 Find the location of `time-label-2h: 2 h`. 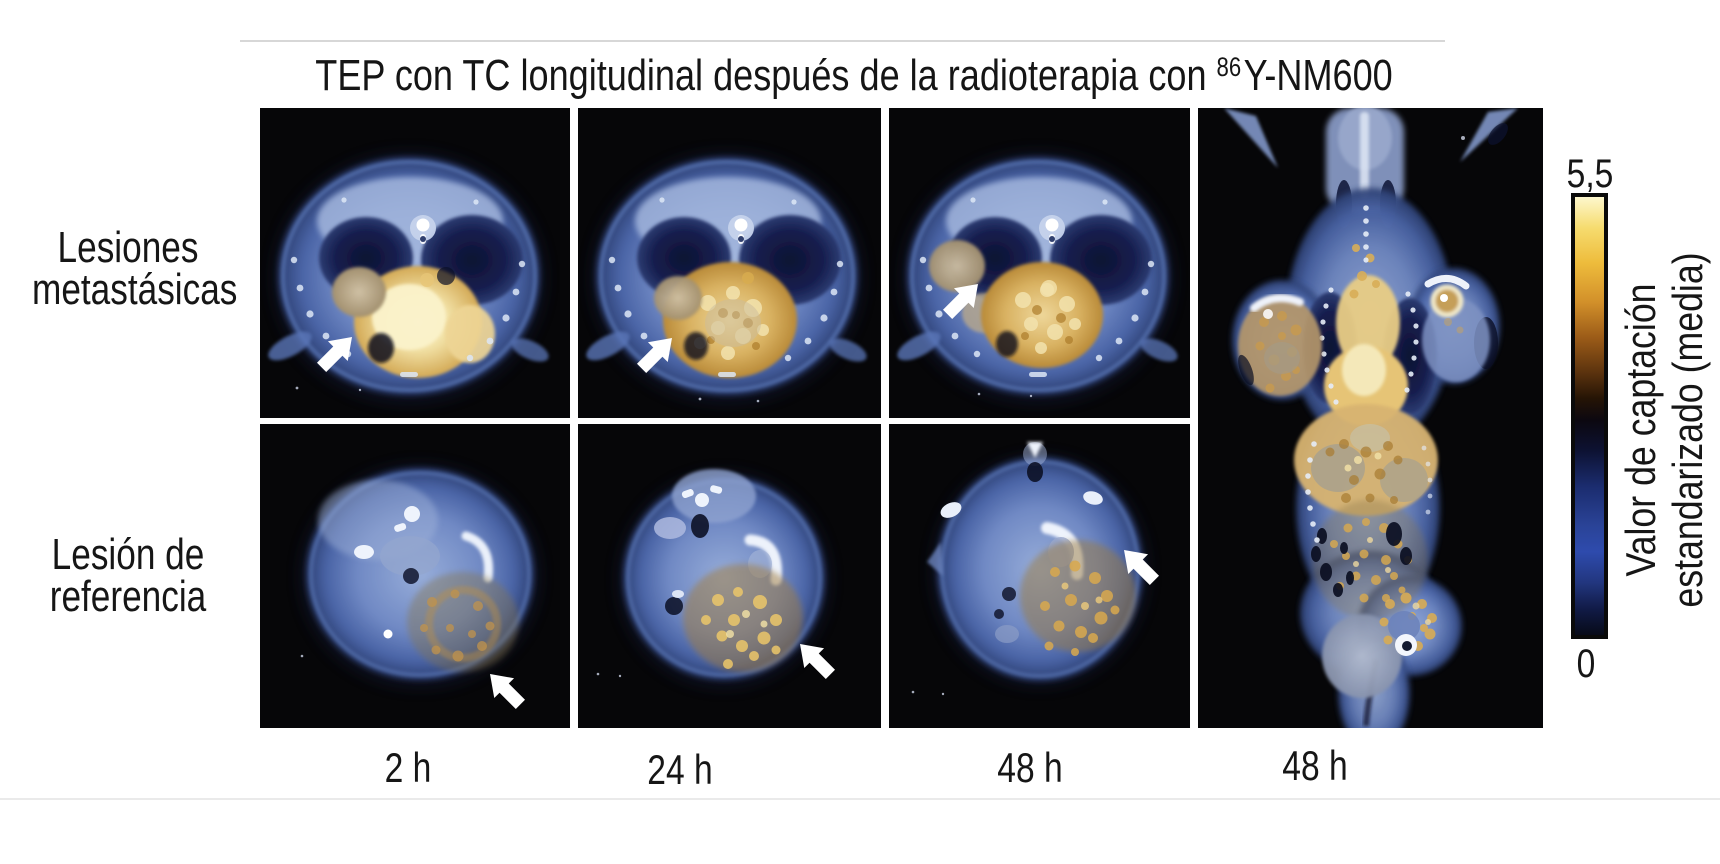

time-label-2h: 2 h is located at coordinates (408, 767).